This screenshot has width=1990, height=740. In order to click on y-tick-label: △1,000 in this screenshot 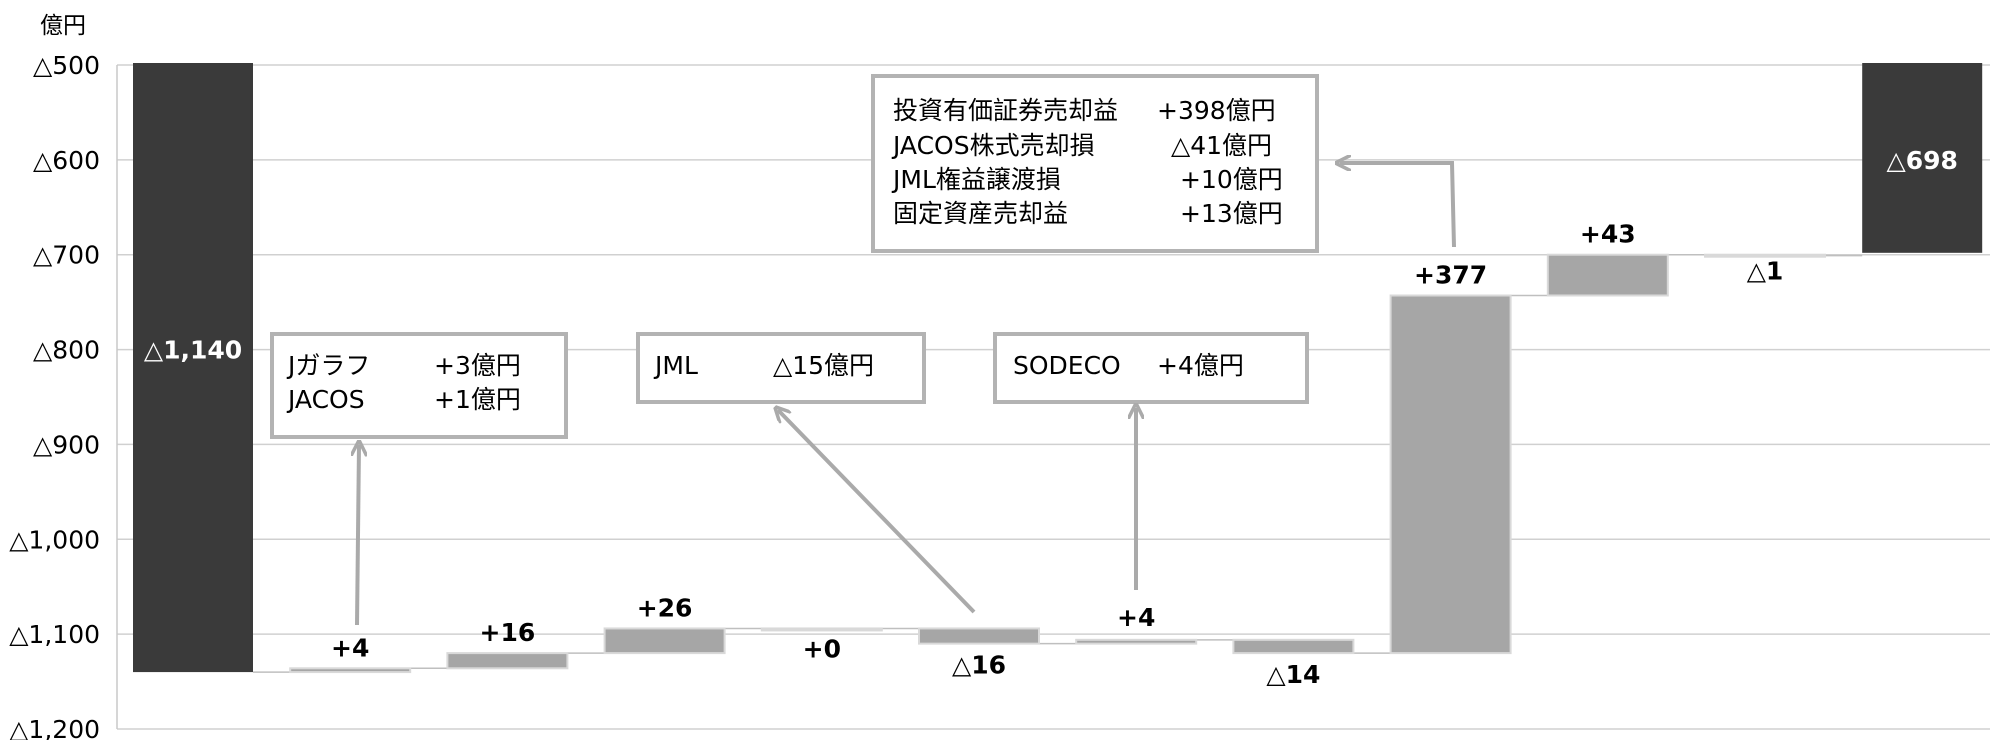, I will do `click(54, 539)`.